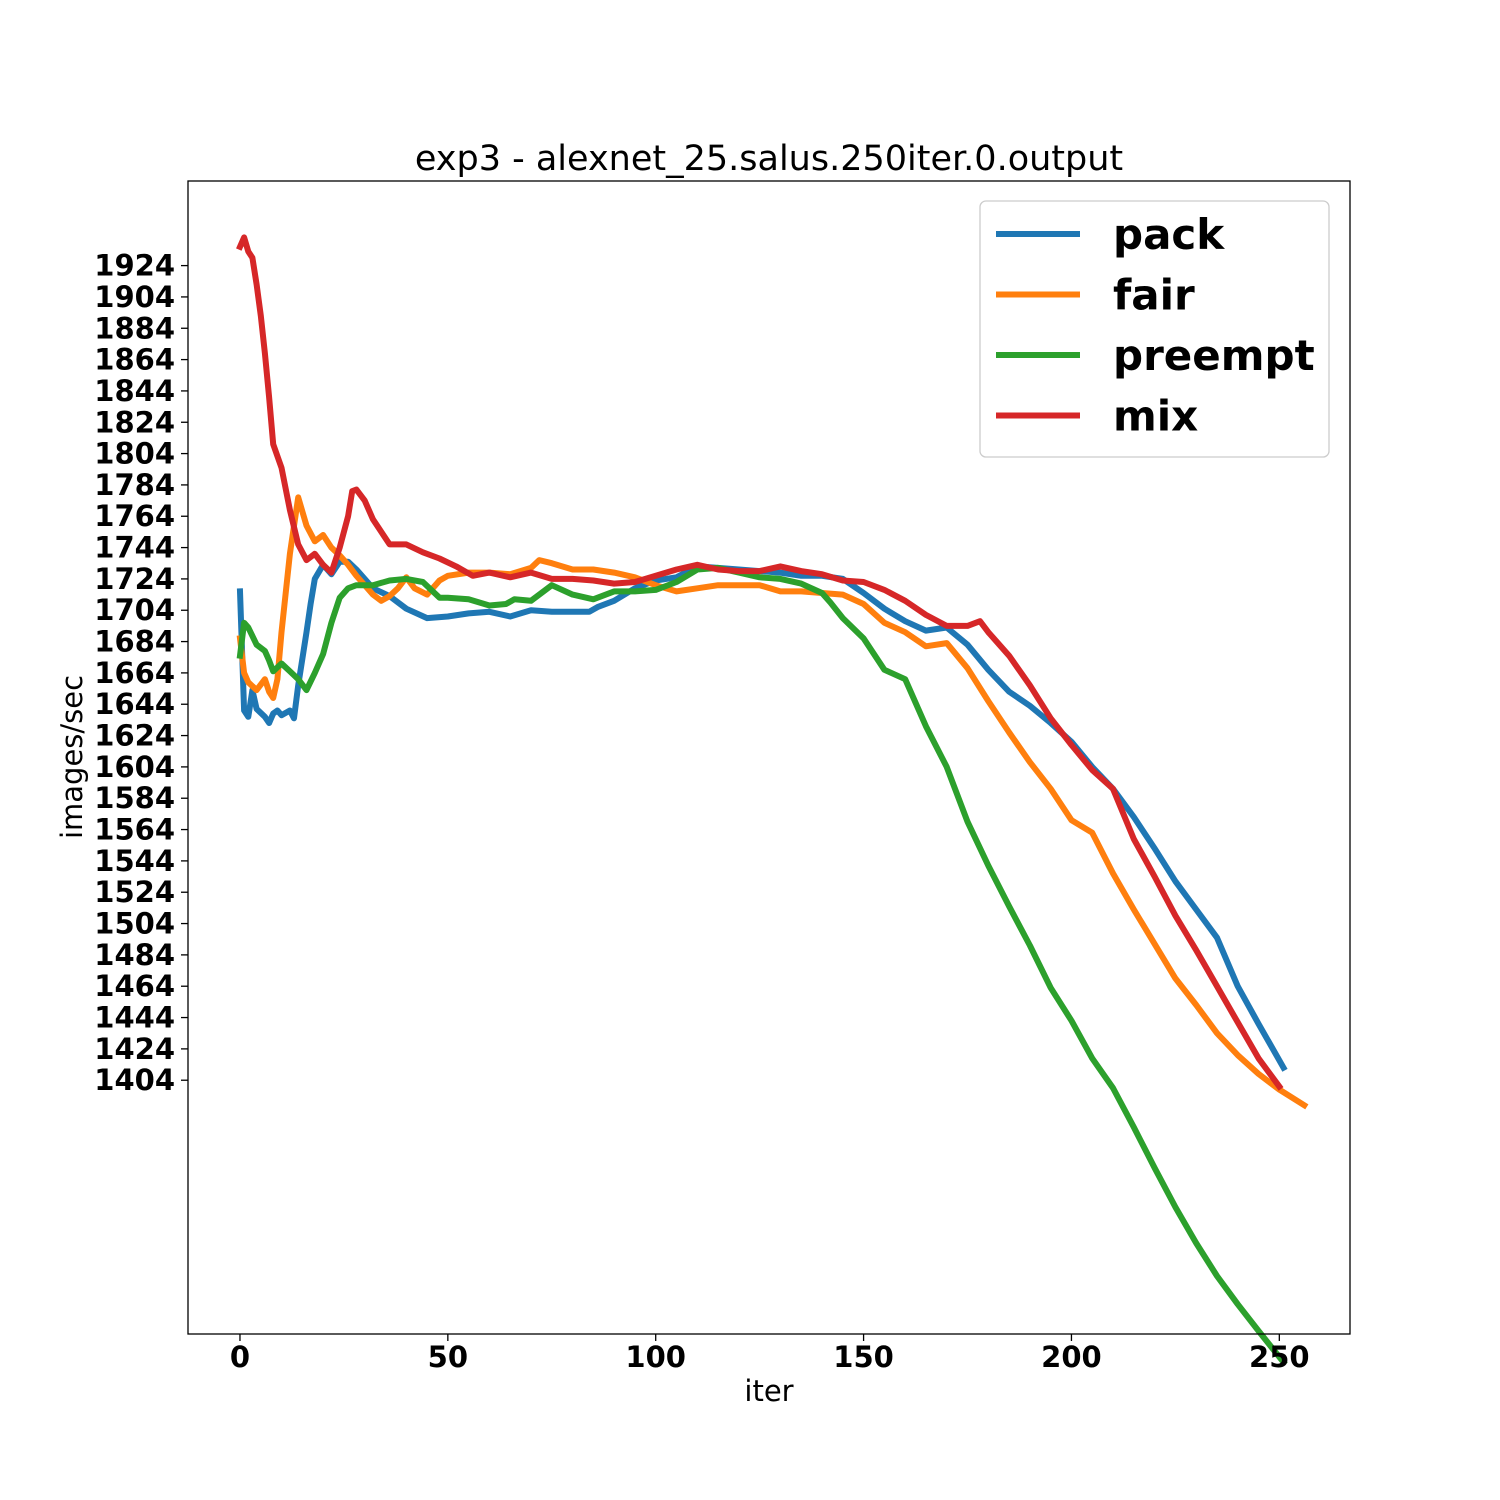 The width and height of the screenshot is (1500, 1500). I want to click on y-tick-label: 1524, so click(134, 892).